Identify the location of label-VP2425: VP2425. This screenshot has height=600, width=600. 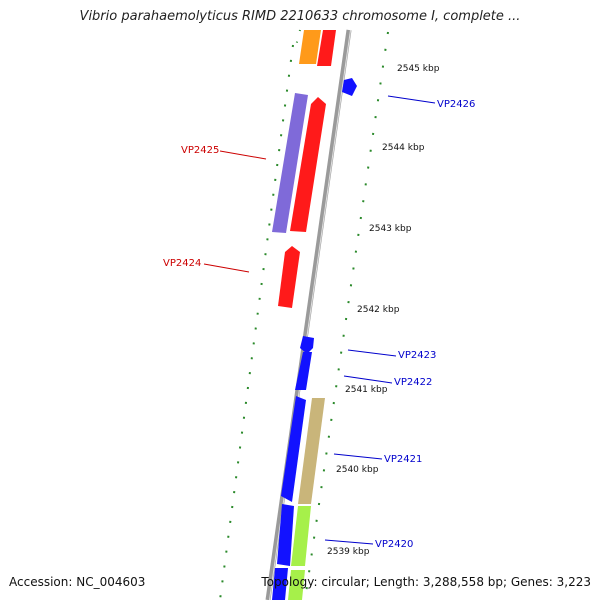
(200, 150).